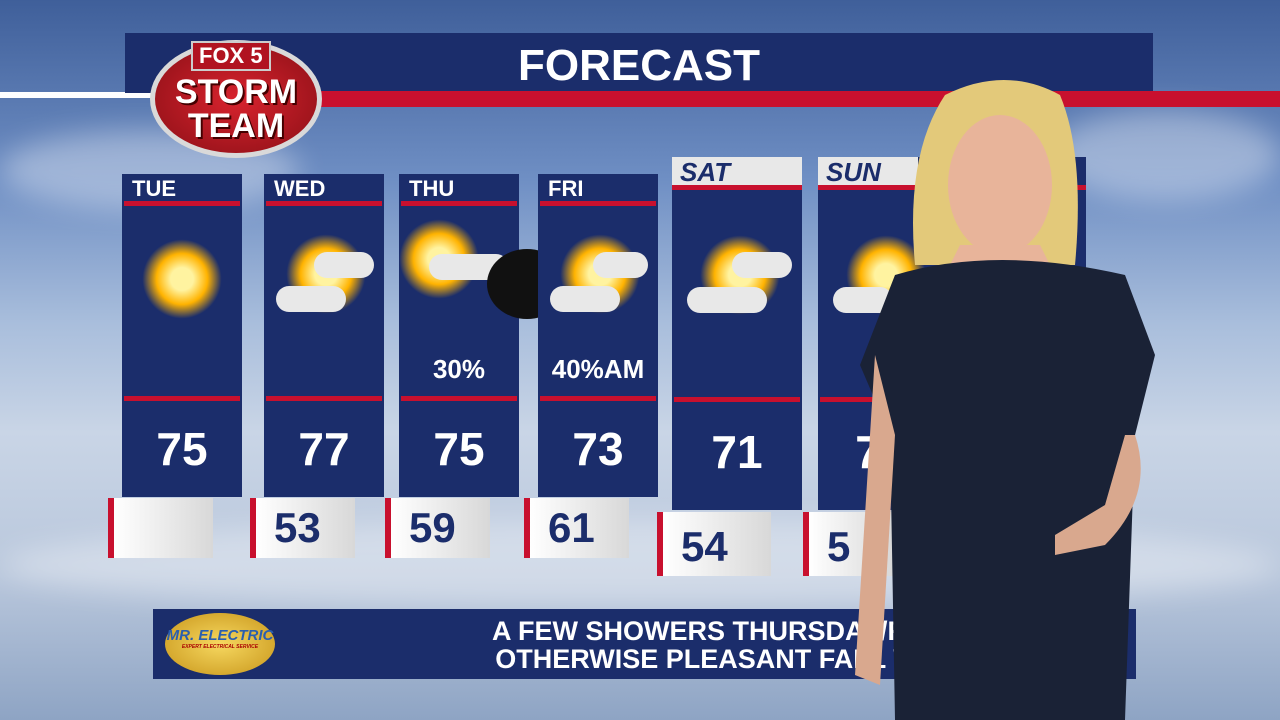 The image size is (1280, 720). I want to click on low-temp-wed: 53, so click(302, 528).